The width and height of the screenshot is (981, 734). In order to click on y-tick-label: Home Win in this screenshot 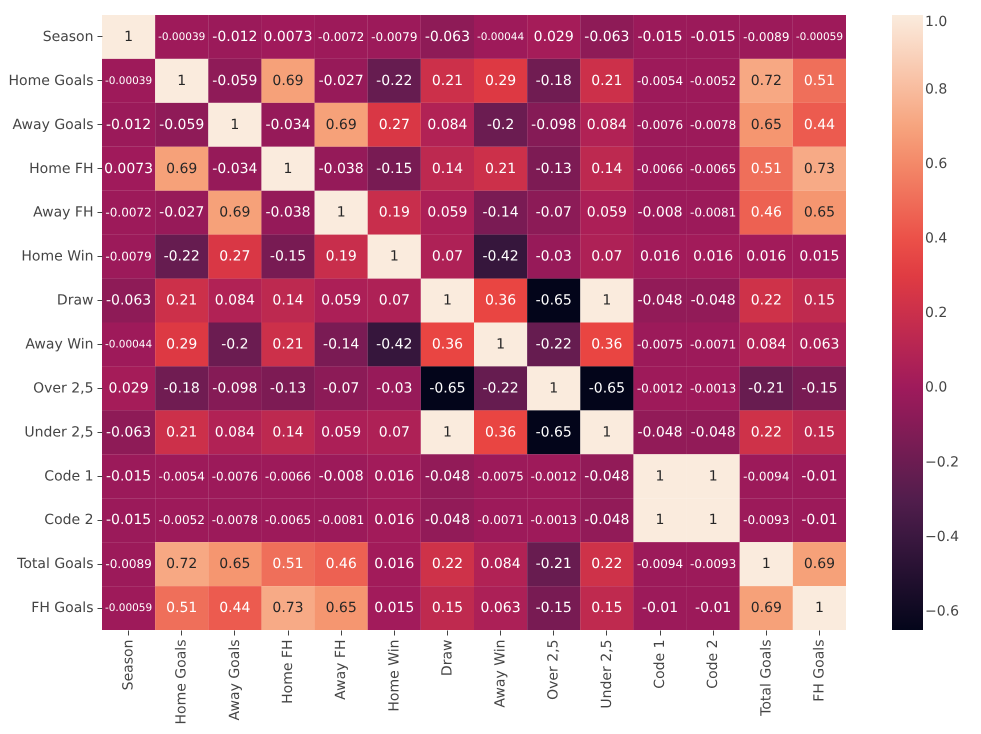, I will do `click(57, 256)`.